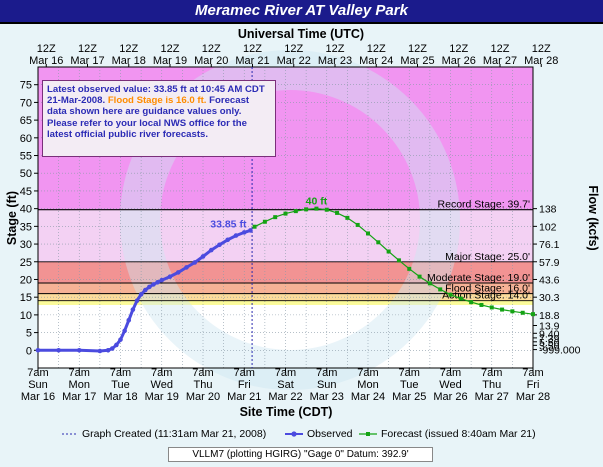 This screenshot has height=467, width=603. Describe the element at coordinates (120, 385) in the screenshot. I see `bottom-tick-dow: Tue` at that location.